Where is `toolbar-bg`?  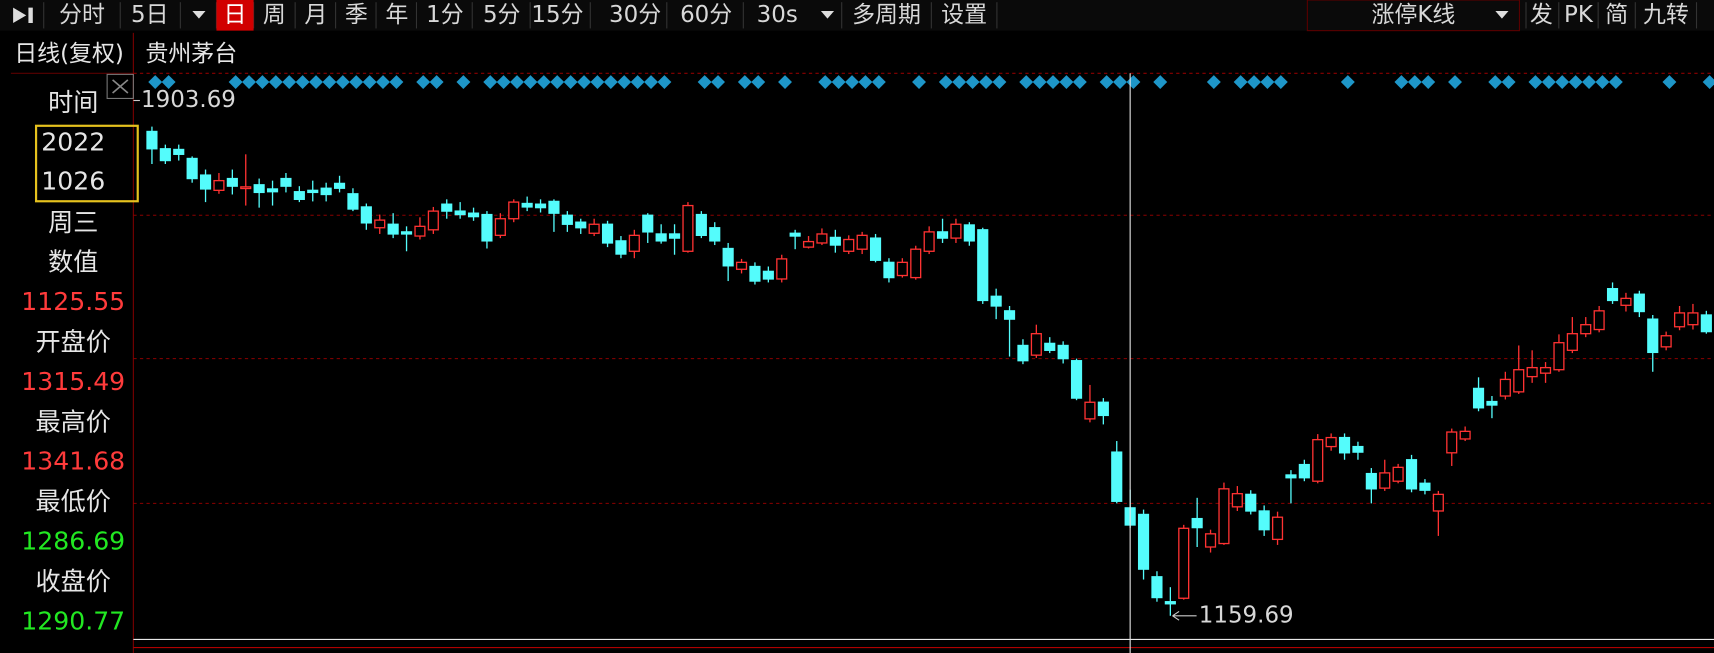
toolbar-bg is located at coordinates (857, 15).